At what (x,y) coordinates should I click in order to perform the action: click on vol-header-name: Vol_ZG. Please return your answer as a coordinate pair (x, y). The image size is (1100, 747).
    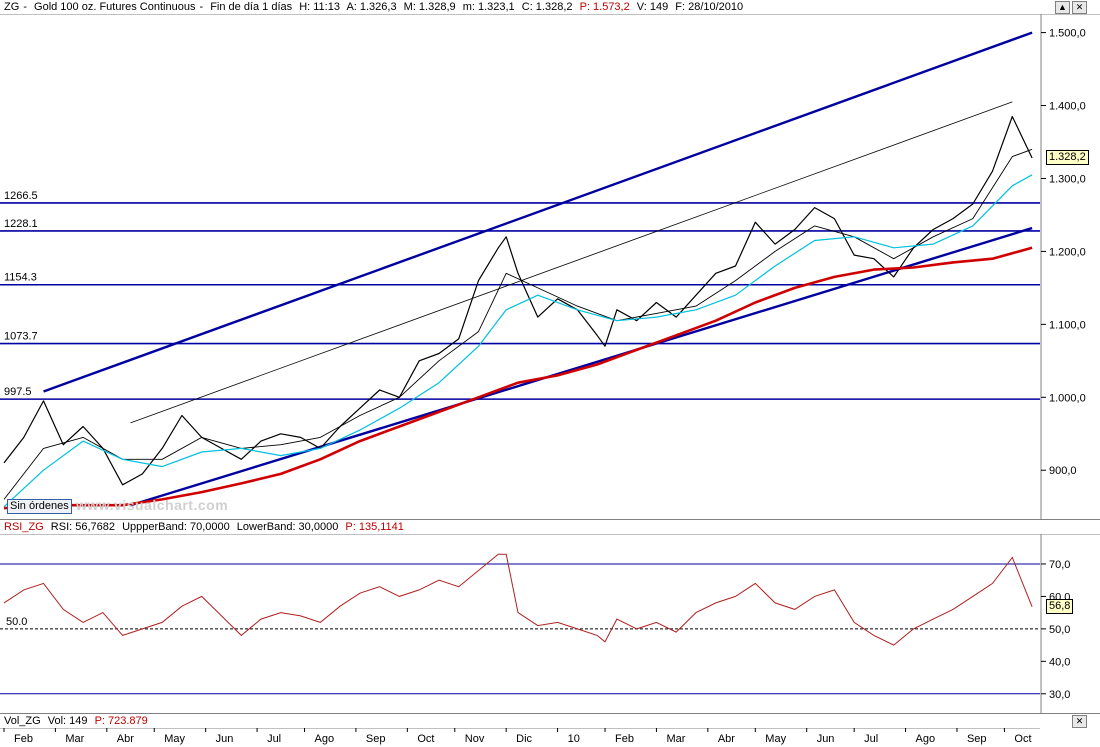
    Looking at the image, I should click on (22, 721).